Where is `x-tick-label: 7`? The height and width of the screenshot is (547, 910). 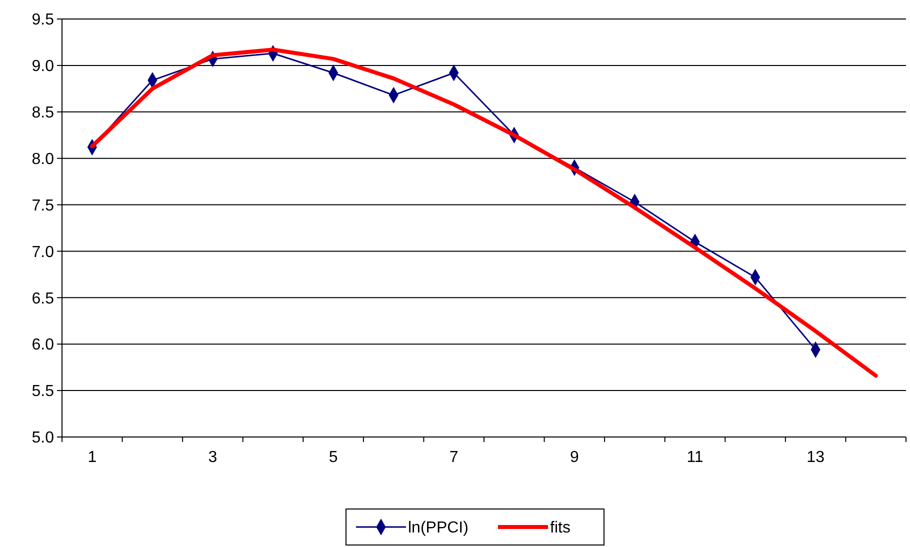
x-tick-label: 7 is located at coordinates (453, 457).